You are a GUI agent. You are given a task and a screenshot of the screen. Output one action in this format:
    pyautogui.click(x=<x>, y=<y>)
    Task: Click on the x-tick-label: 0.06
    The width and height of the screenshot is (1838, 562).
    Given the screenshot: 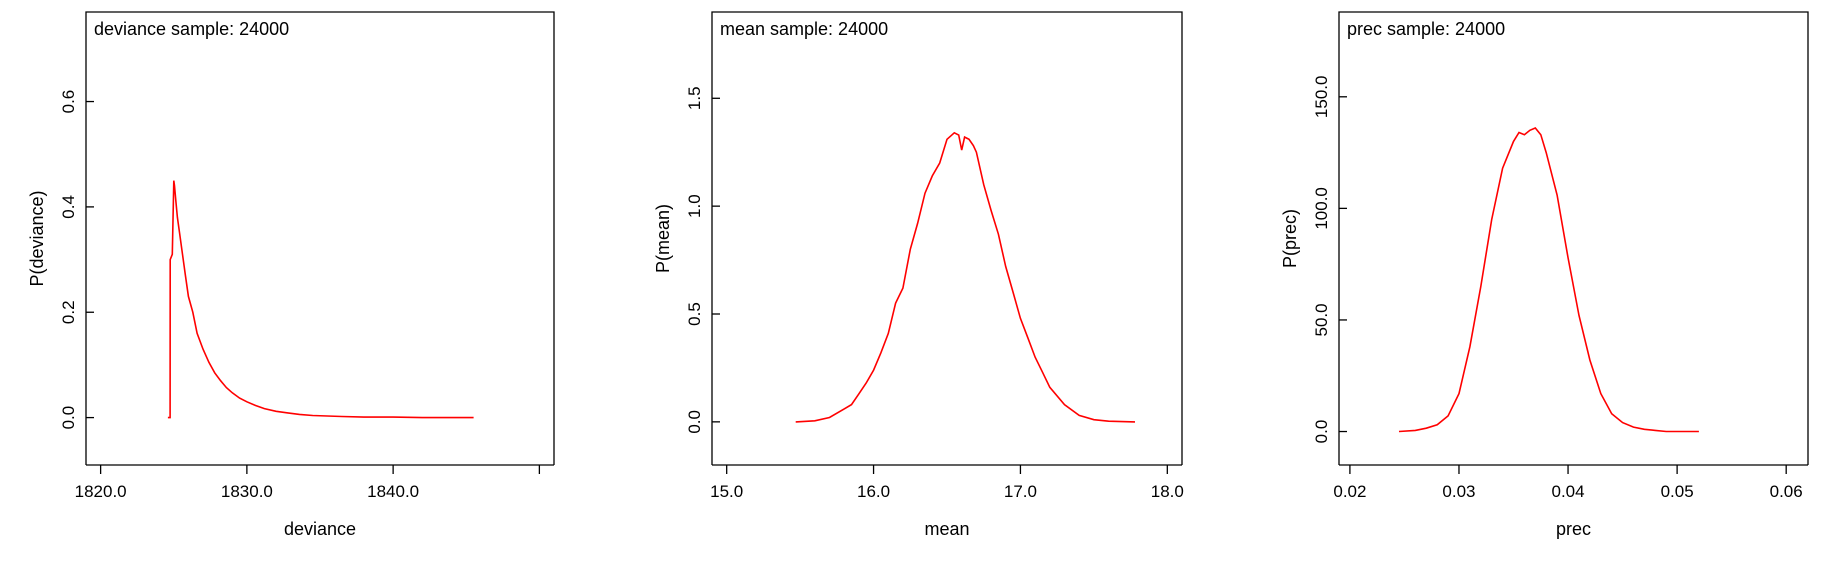 What is the action you would take?
    pyautogui.click(x=1786, y=491)
    